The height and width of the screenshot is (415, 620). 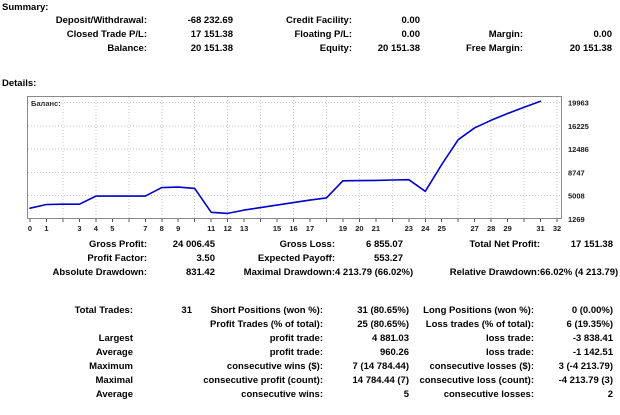 I want to click on y-axis-label: 8747, so click(x=576, y=172).